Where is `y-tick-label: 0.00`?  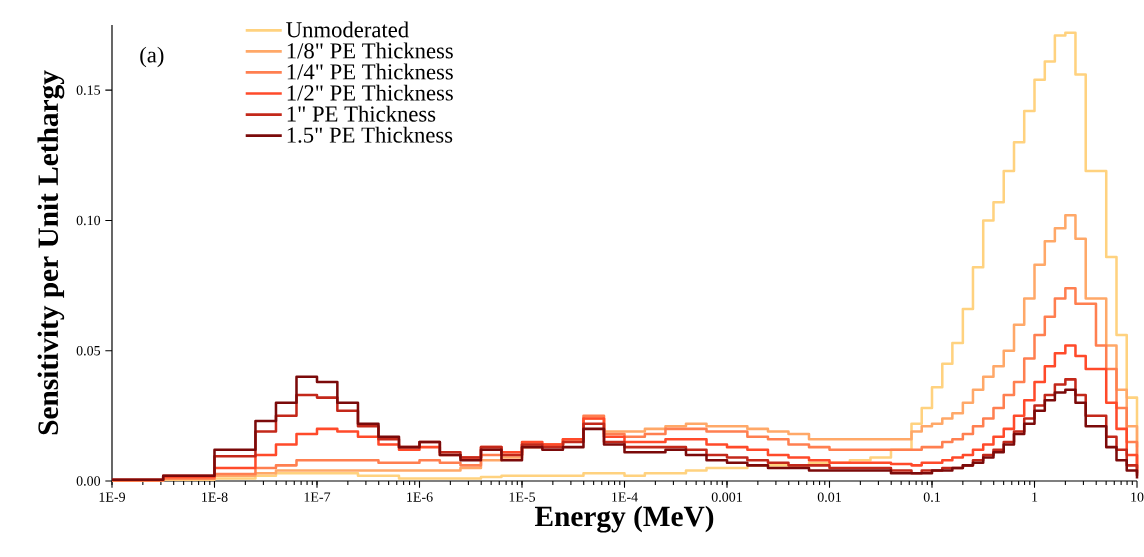
y-tick-label: 0.00 is located at coordinates (88, 481).